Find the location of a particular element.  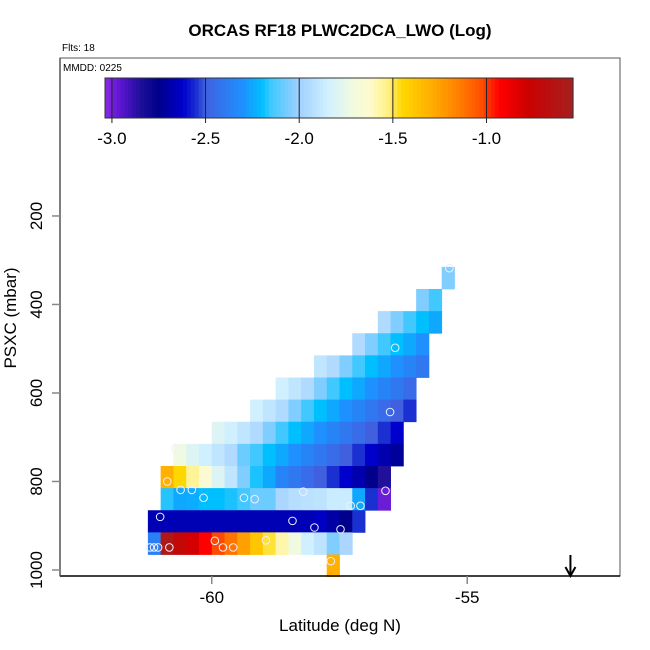

colorbar-tick-label: -2.5 is located at coordinates (205, 138).